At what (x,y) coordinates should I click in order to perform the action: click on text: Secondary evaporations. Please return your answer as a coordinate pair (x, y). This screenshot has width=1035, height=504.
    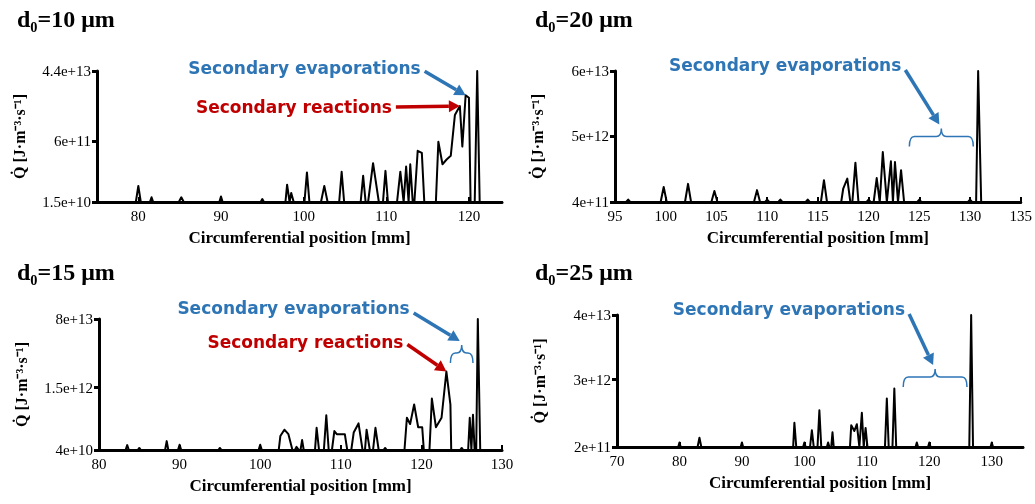
    Looking at the image, I should click on (293, 308).